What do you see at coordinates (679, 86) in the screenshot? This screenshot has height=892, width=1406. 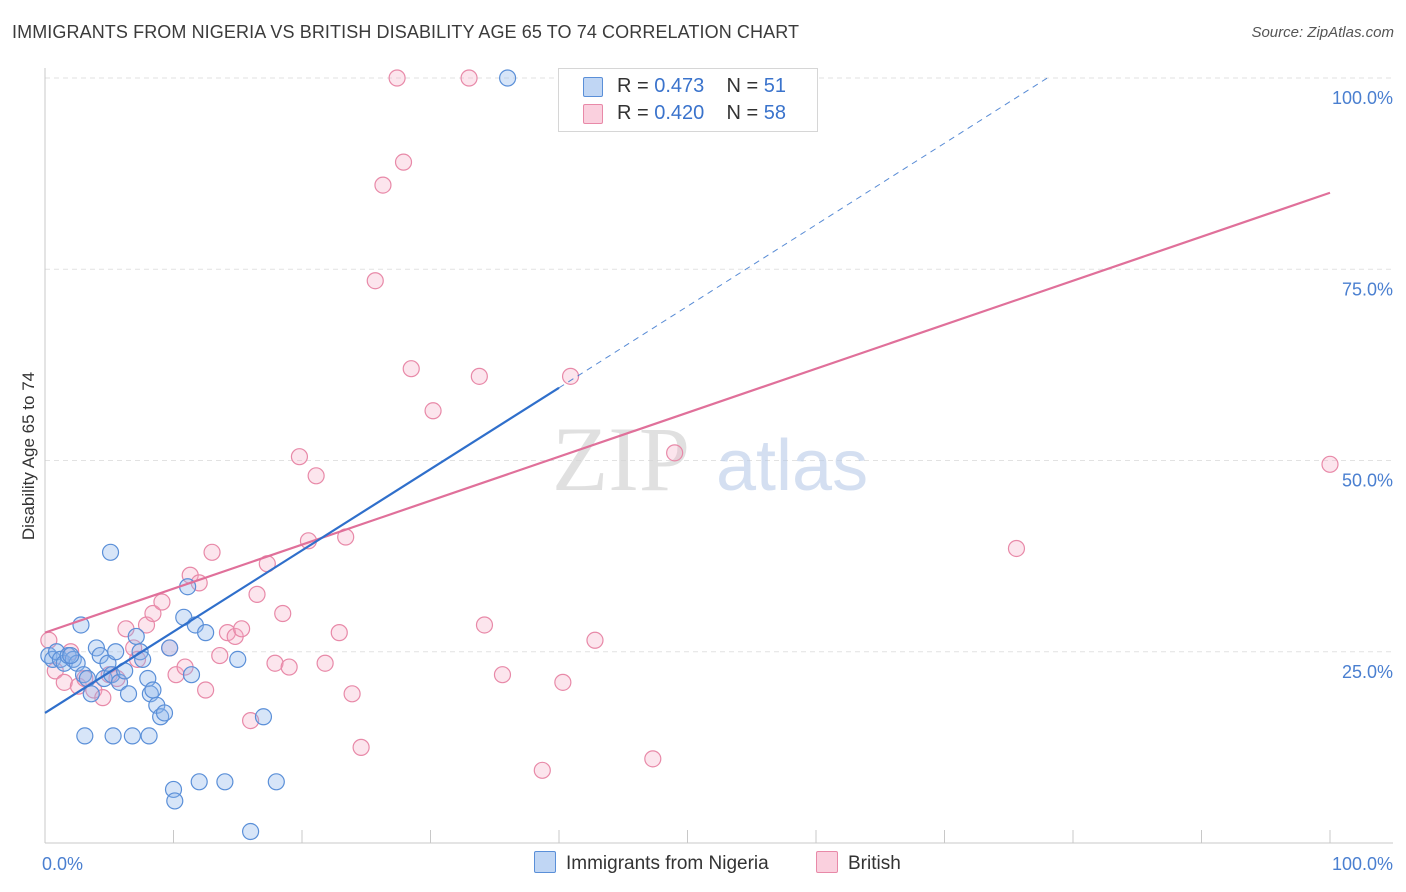 I see `legend-r-value: 0.473` at bounding box center [679, 86].